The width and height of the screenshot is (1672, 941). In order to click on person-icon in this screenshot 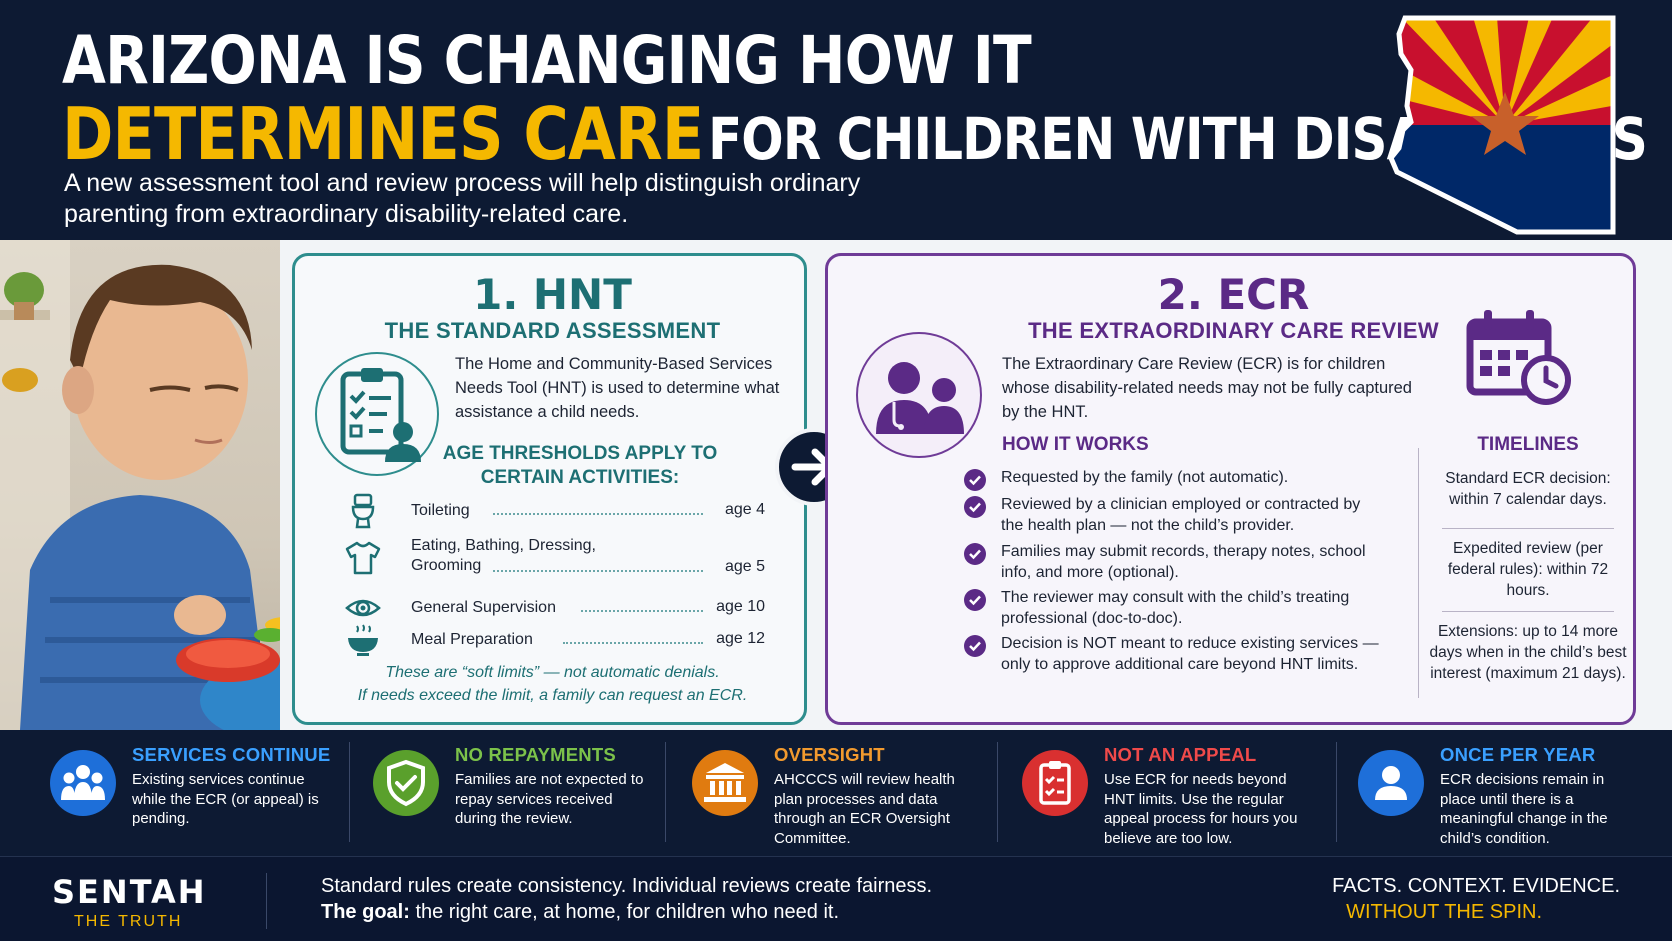, I will do `click(1391, 783)`.